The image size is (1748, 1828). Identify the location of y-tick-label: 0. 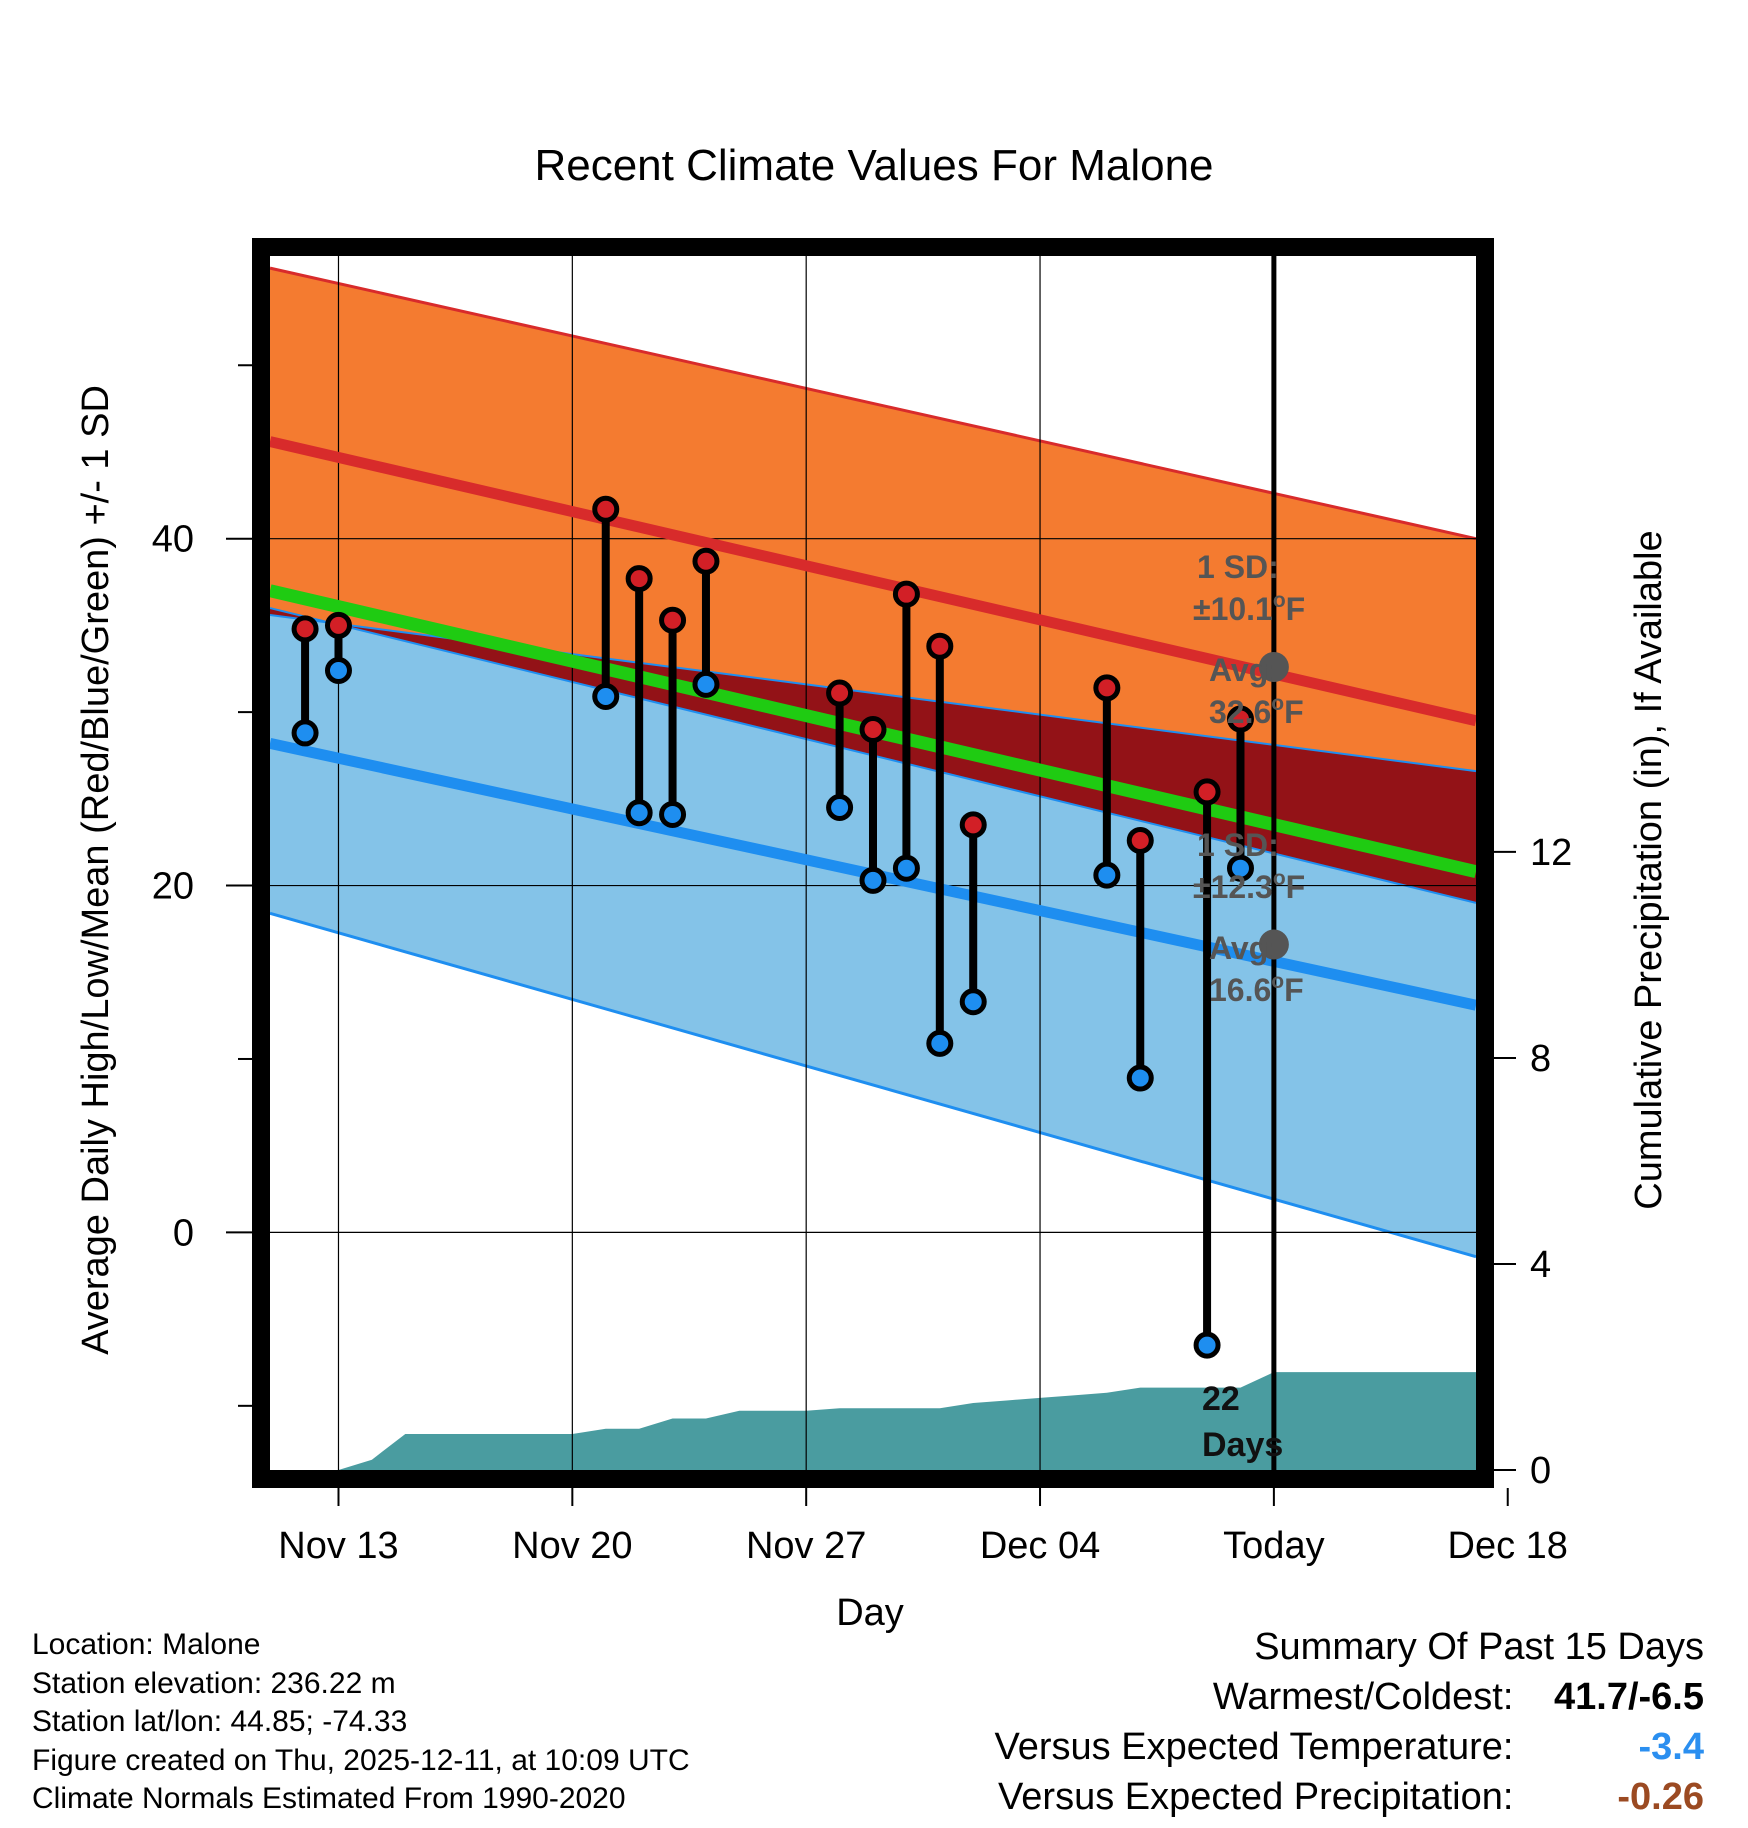
(183, 1233).